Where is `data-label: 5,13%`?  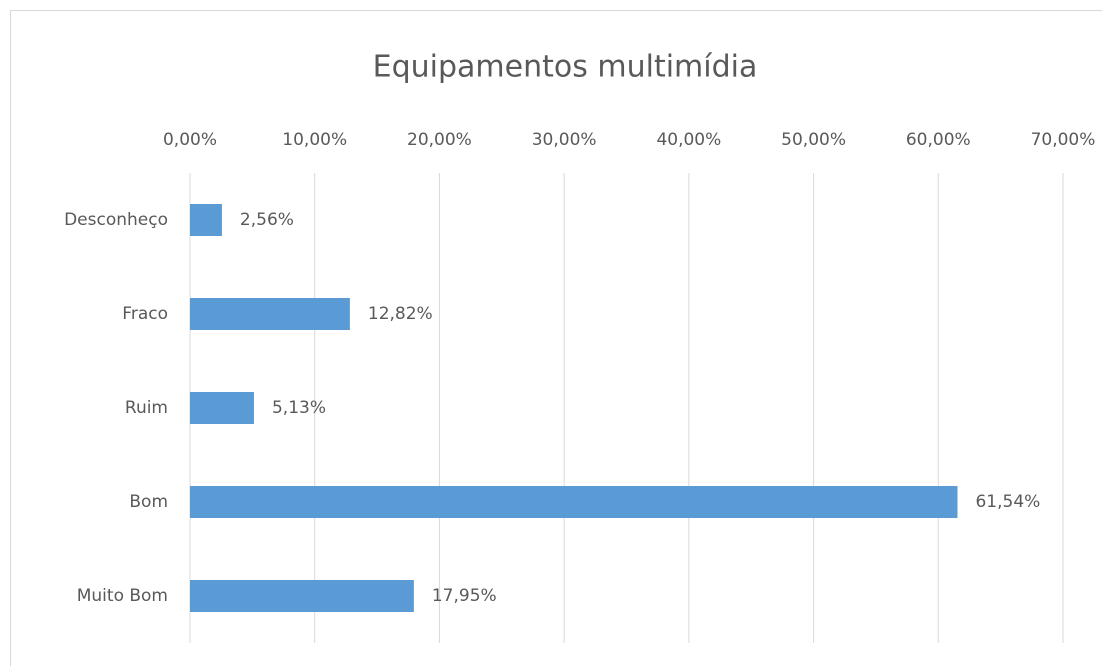
data-label: 5,13% is located at coordinates (299, 408).